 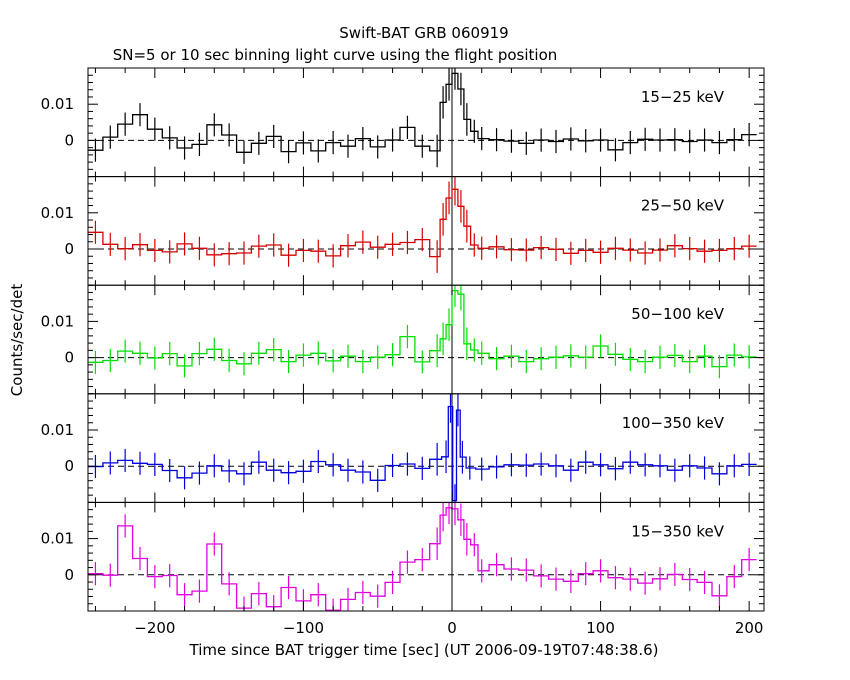 I want to click on panel-50-100: 0 0.01 50−100 keV, so click(x=403, y=339).